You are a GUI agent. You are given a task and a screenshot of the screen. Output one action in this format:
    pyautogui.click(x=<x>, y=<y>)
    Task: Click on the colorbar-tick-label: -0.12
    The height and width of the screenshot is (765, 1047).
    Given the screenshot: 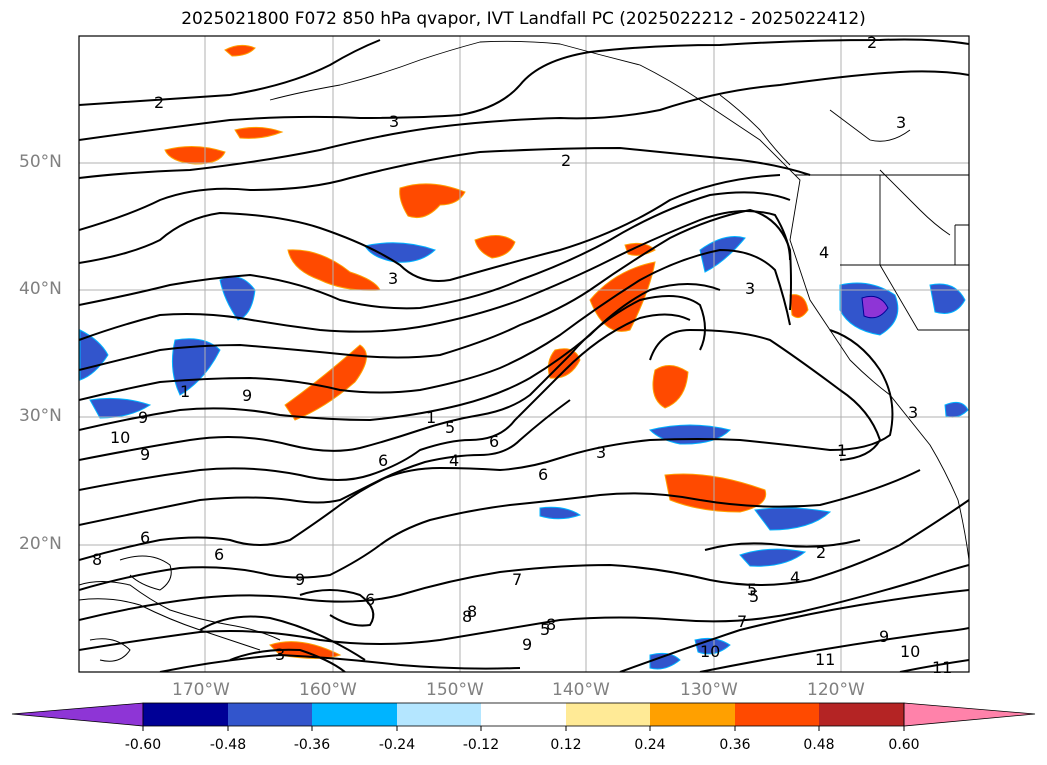 What is the action you would take?
    pyautogui.click(x=481, y=745)
    